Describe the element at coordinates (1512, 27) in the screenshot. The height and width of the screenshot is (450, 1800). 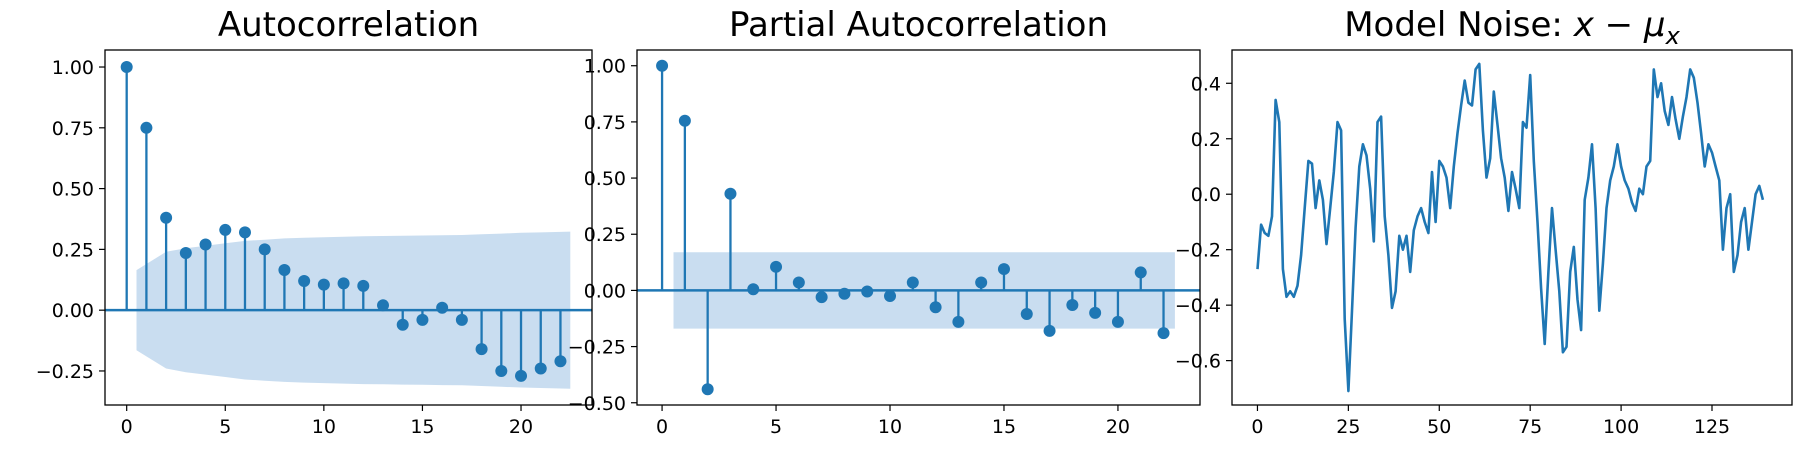
I see `chart-title: Model Noise: x − μx` at that location.